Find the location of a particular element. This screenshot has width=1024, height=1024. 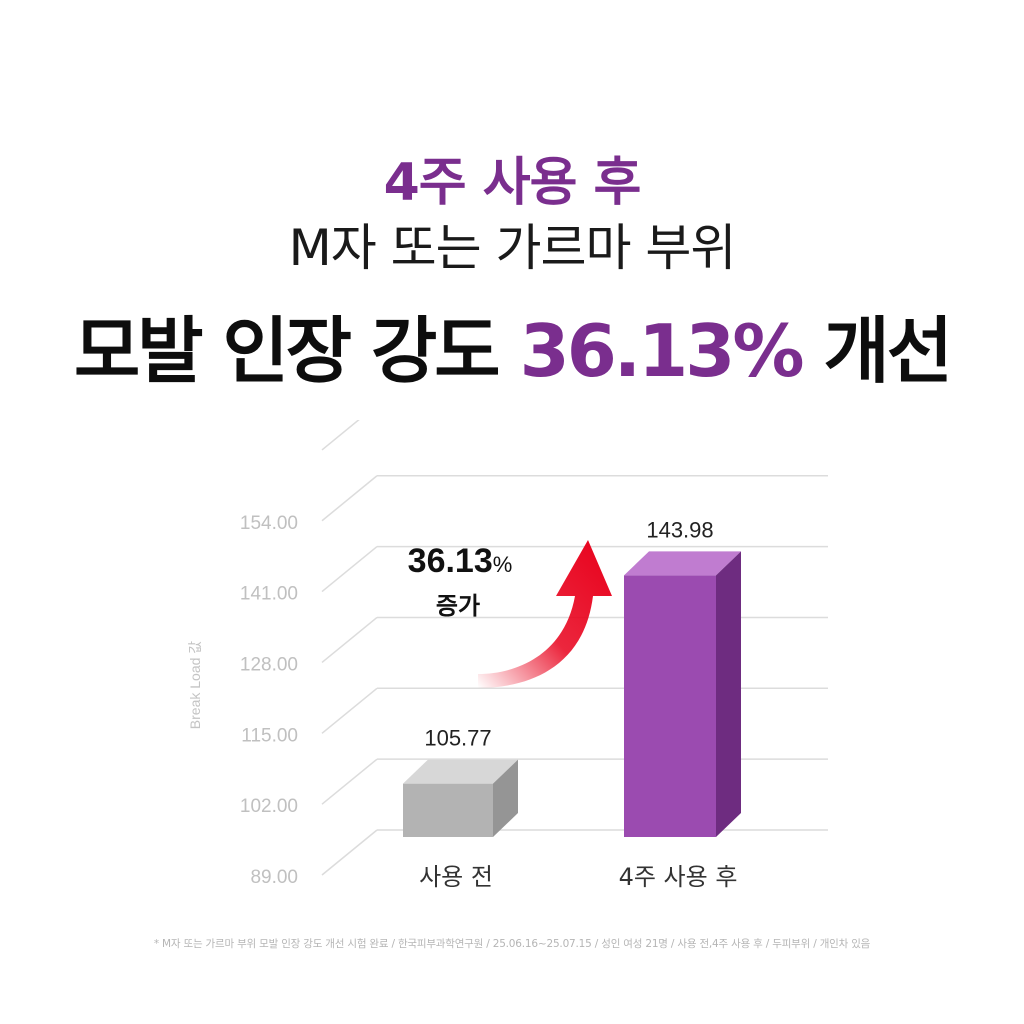

y-axis-ticks: 89.00 102.00 115.00 128.00 141.00 154.00 is located at coordinates (269, 700).